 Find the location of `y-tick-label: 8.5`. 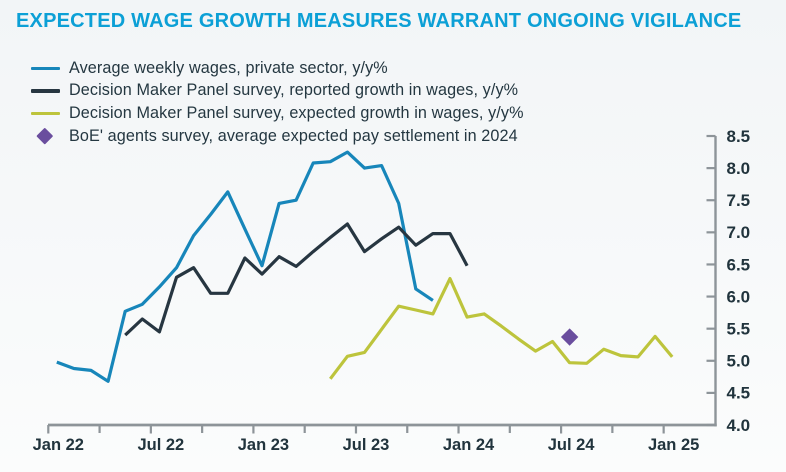

y-tick-label: 8.5 is located at coordinates (739, 136).